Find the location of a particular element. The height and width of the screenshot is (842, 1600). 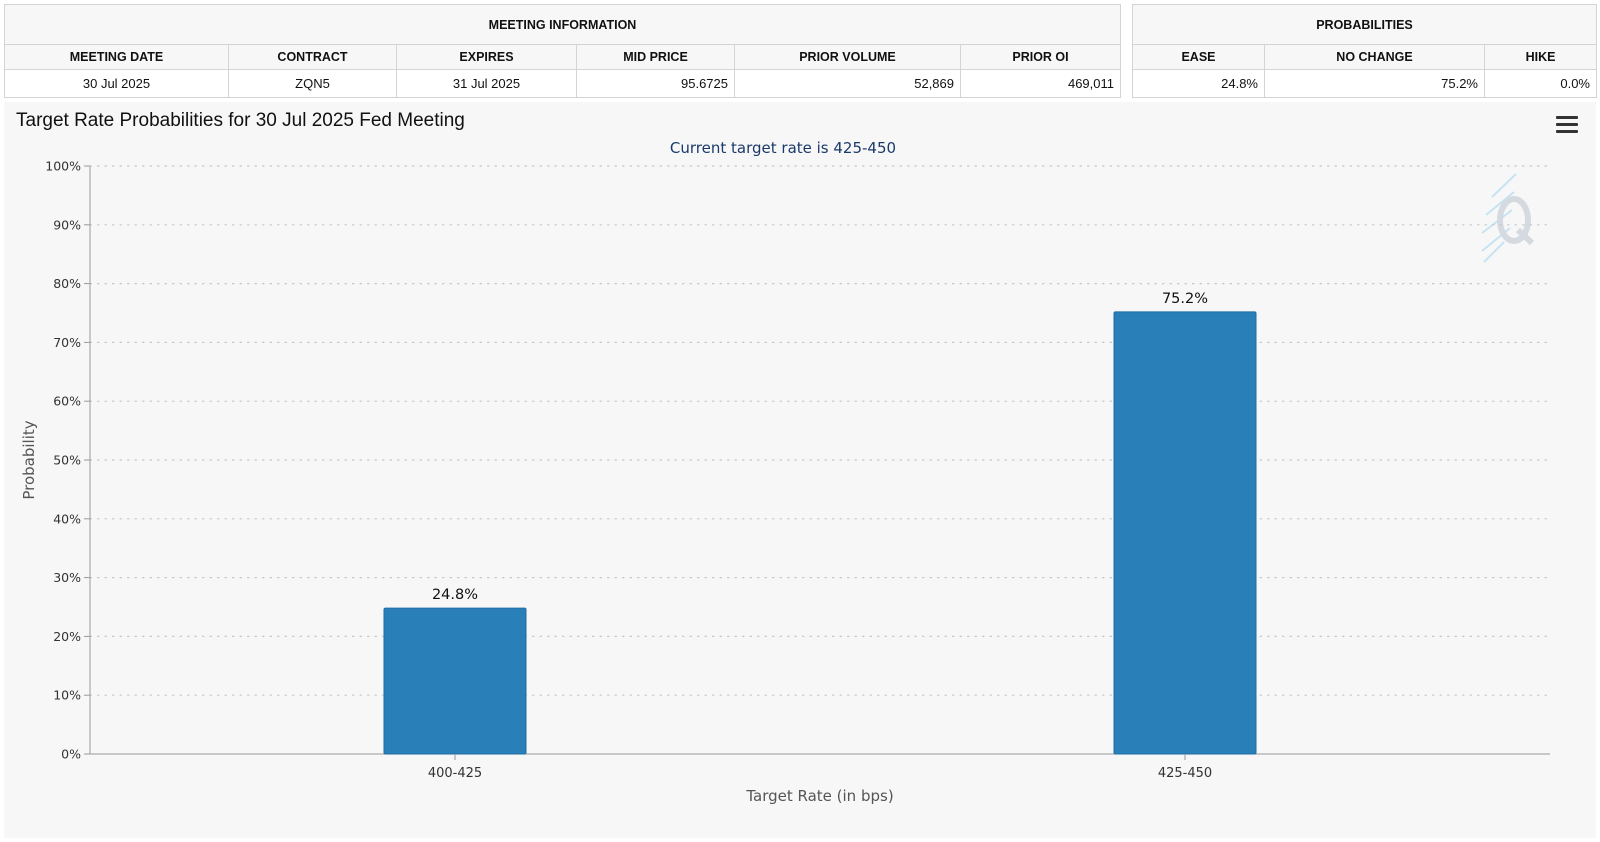

hamburger-menu-icon is located at coordinates (1567, 125).